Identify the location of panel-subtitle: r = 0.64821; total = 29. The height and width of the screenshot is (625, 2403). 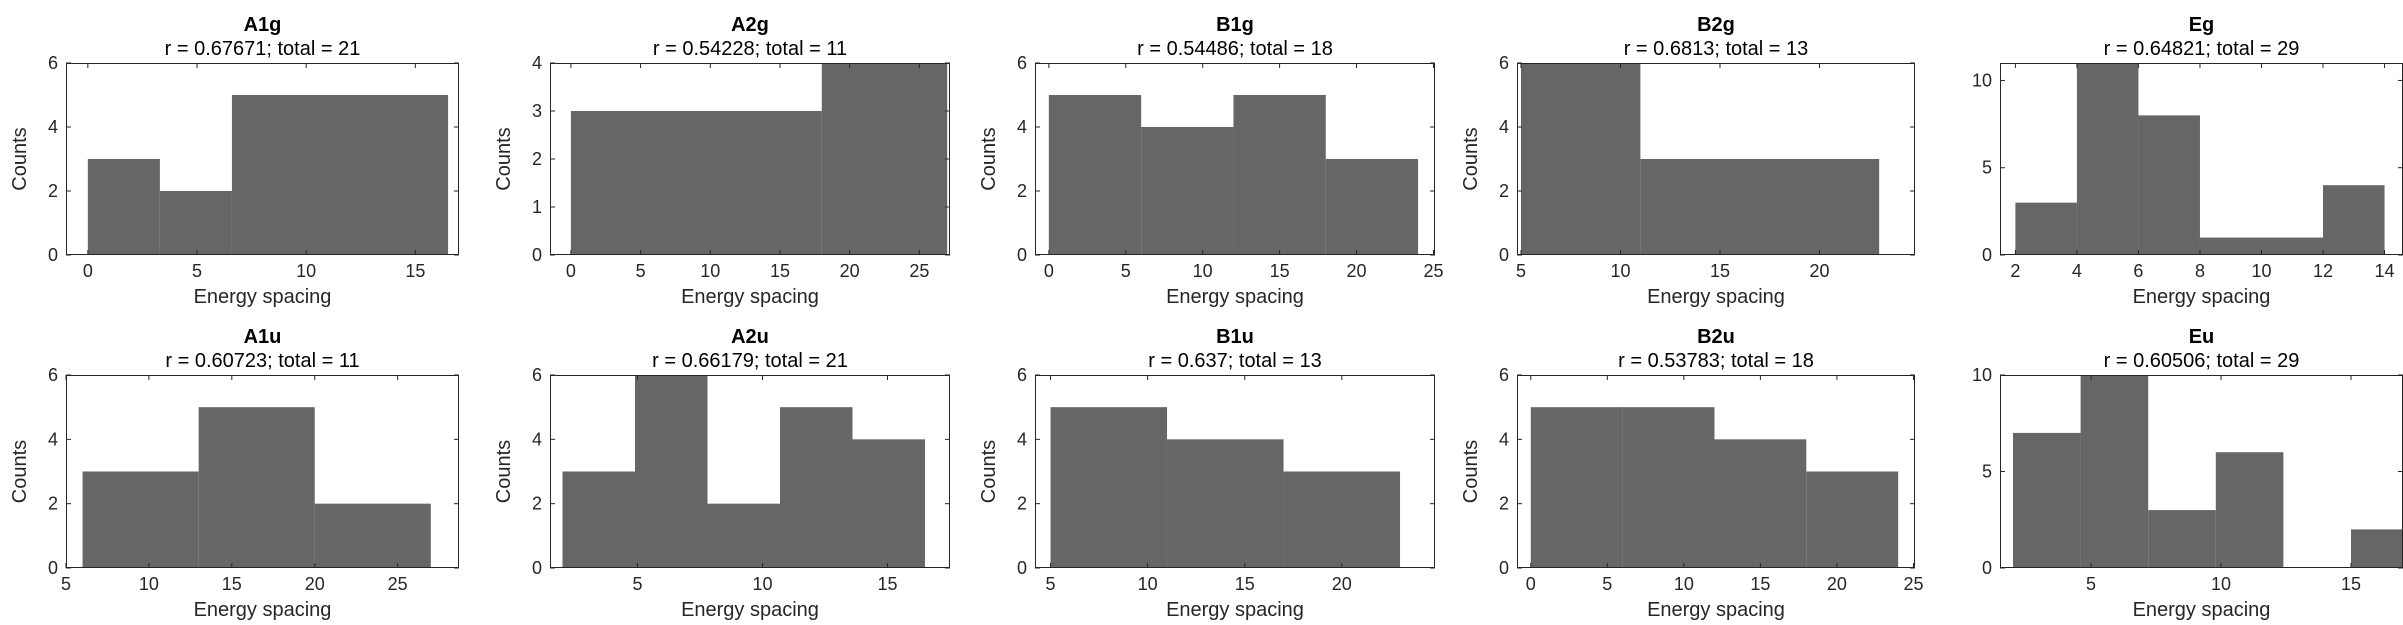
(2202, 49).